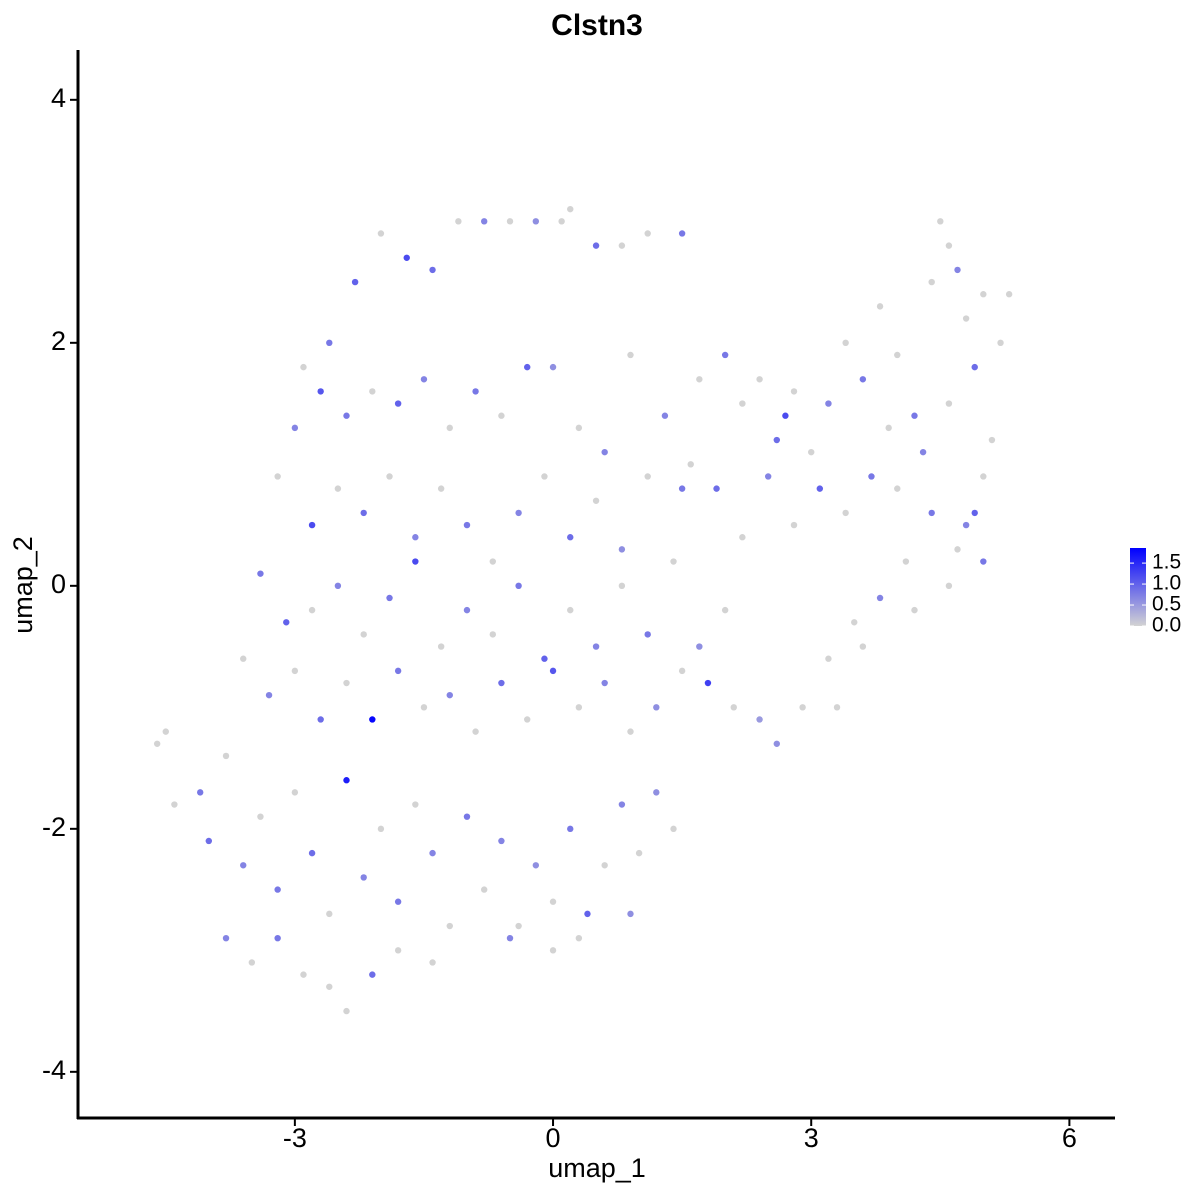  What do you see at coordinates (1166, 583) in the screenshot?
I see `colorbar-label: 1.0` at bounding box center [1166, 583].